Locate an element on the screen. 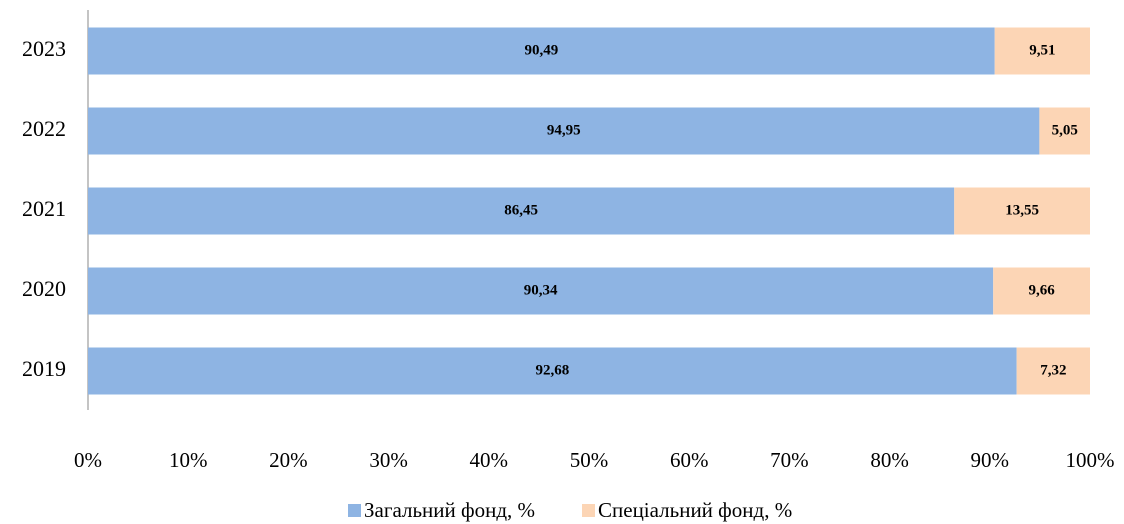  x-tick-label: 70% is located at coordinates (789, 460).